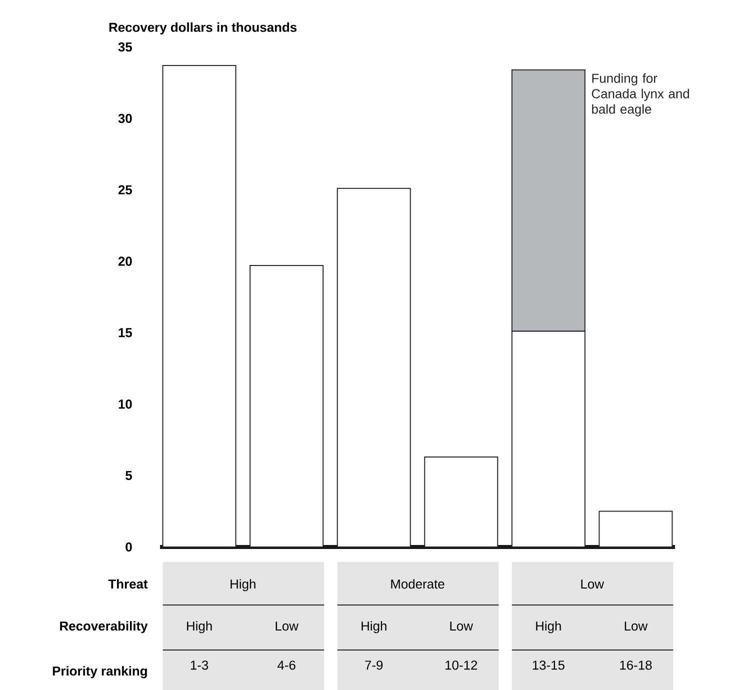 Image resolution: width=729 pixels, height=690 pixels. I want to click on text: Priority ranking, so click(99, 672).